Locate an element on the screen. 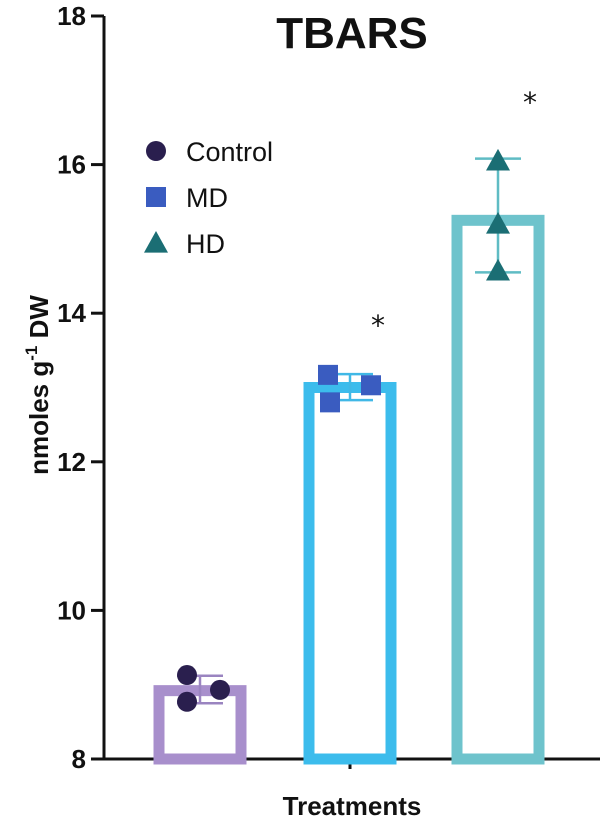 Image resolution: width=600 pixels, height=826 pixels. significance-markers: ** is located at coordinates (454, 214).